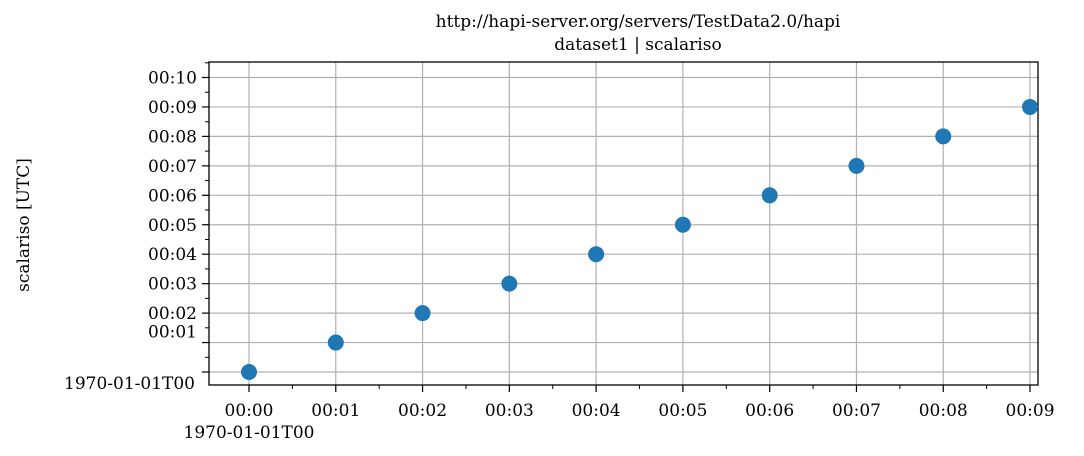  What do you see at coordinates (943, 411) in the screenshot?
I see `x-tick-label: 00:08` at bounding box center [943, 411].